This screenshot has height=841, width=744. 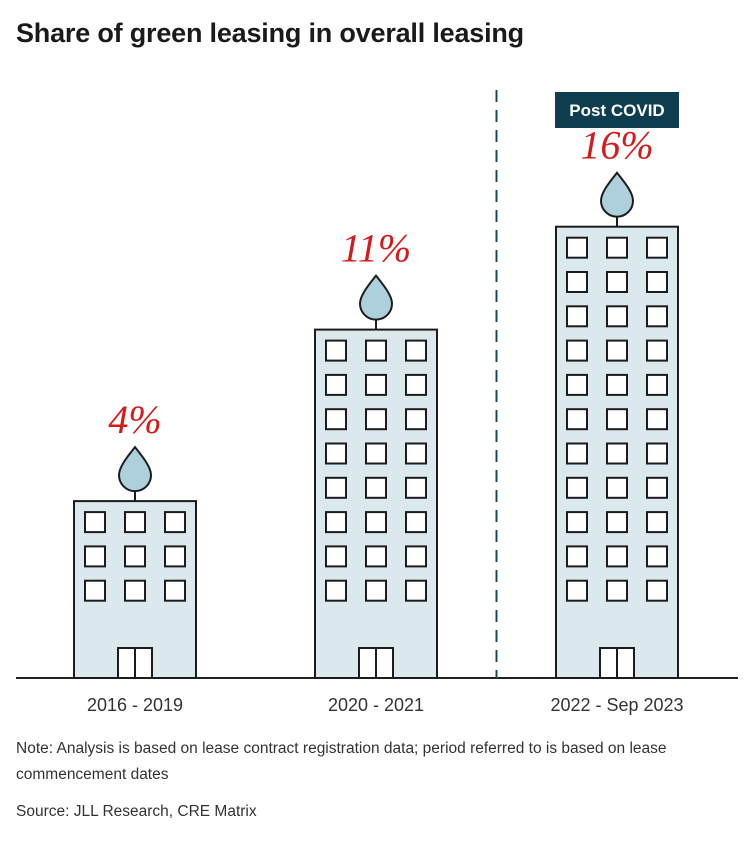 What do you see at coordinates (616, 705) in the screenshot?
I see `tick-label-3: 2022 - Sep 2023` at bounding box center [616, 705].